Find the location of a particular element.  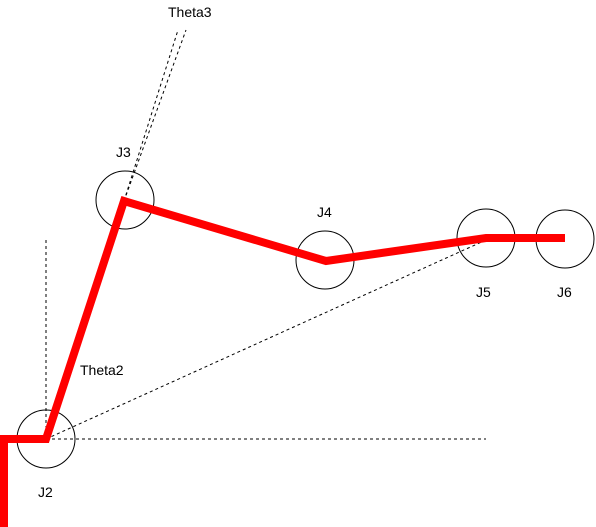

joint-j3-circle is located at coordinates (125, 200).